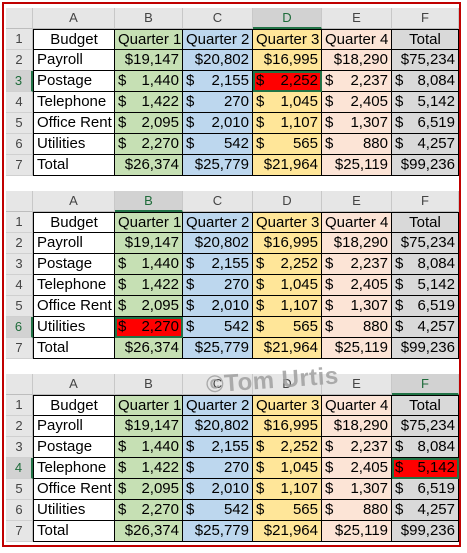  What do you see at coordinates (19, 102) in the screenshot?
I see `row-number-4: 4` at bounding box center [19, 102].